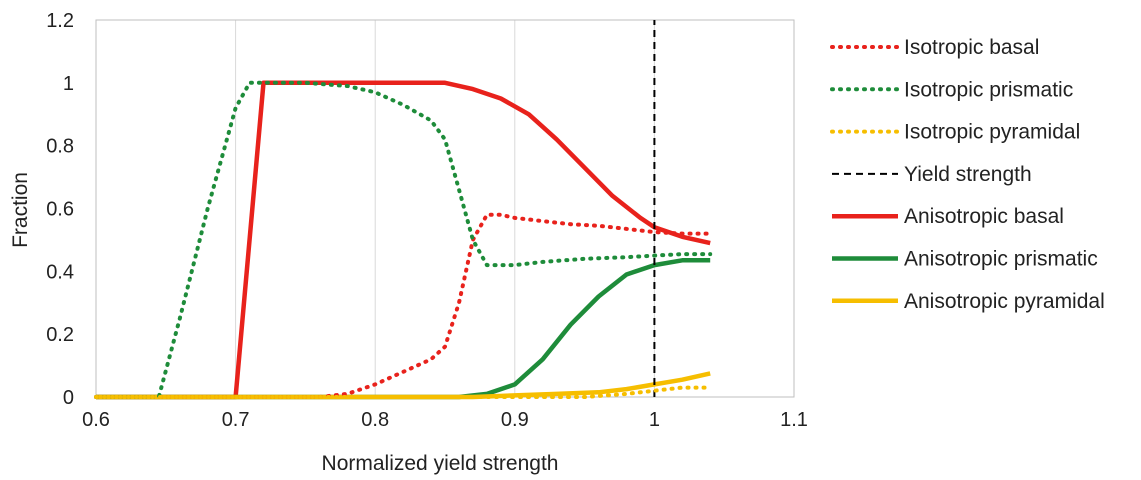 The image size is (1141, 480). Describe the element at coordinates (403, 392) in the screenshot. I see `series-line-isotropic-pyramidal` at that location.